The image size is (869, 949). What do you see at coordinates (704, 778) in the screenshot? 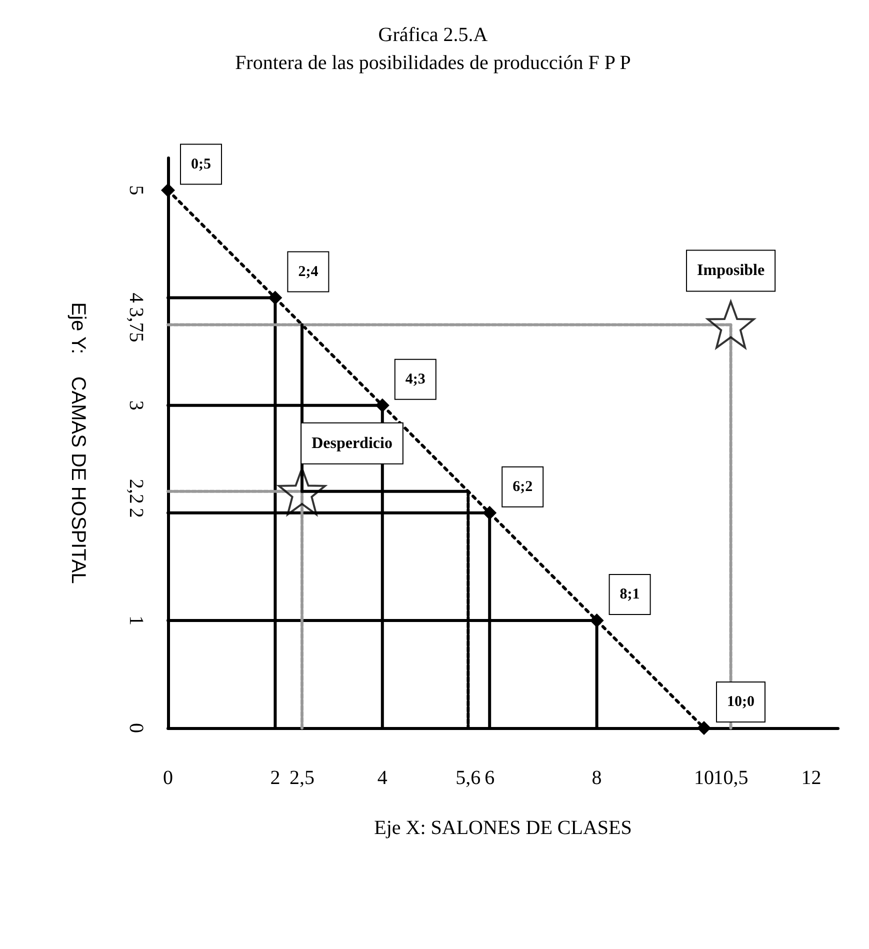
I see `x-tick-label: 10` at bounding box center [704, 778].